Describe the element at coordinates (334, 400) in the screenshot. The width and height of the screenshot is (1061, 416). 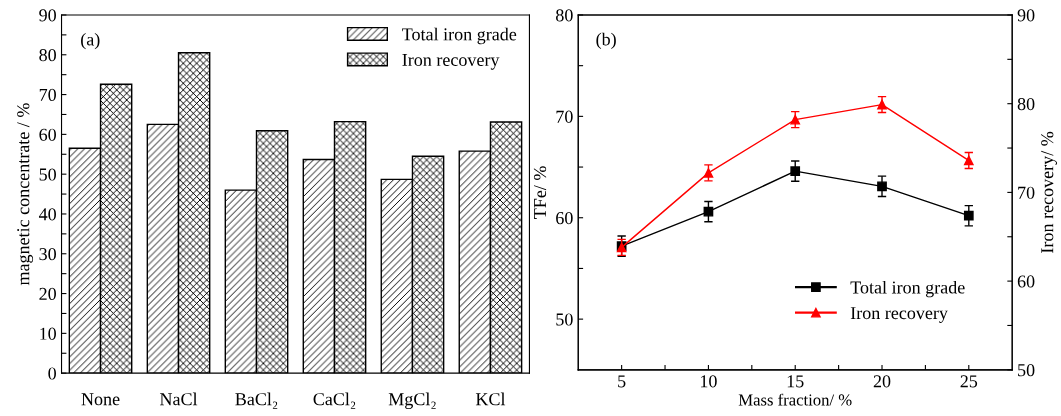
I see `x-tick-label: CaCl₂` at that location.